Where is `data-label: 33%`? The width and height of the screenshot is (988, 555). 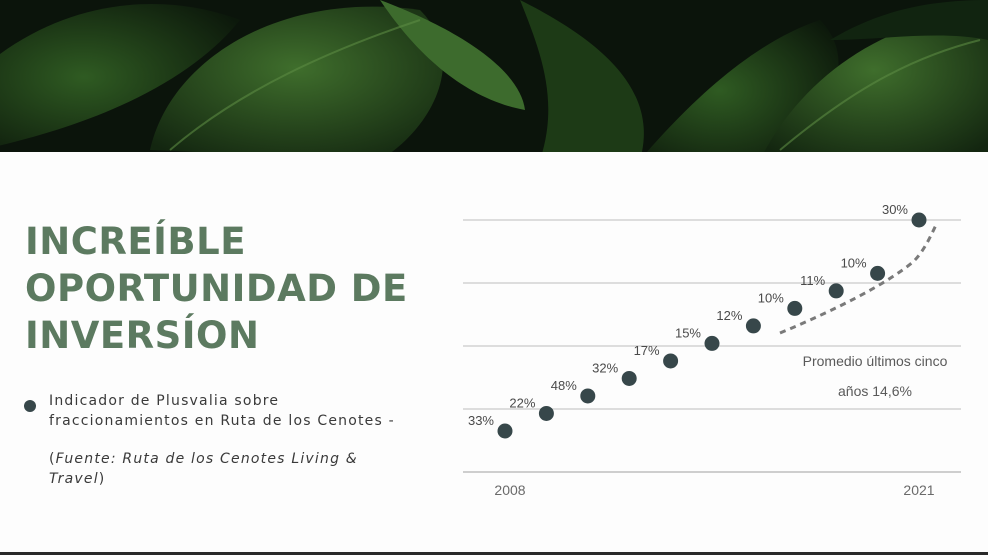
data-label: 33% is located at coordinates (481, 420).